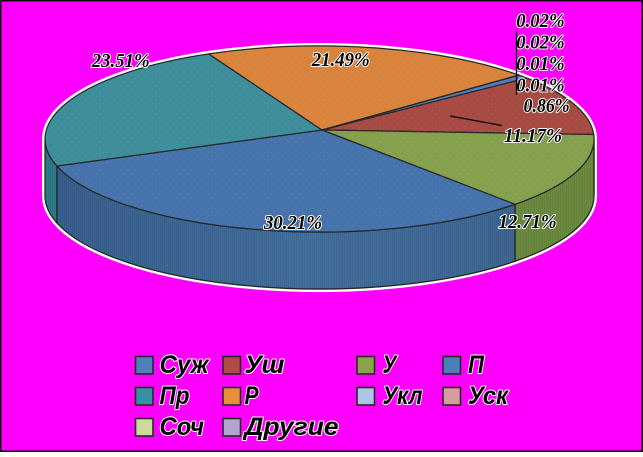 Image resolution: width=643 pixels, height=457 pixels. I want to click on svg-text: Уш, so click(265, 365).